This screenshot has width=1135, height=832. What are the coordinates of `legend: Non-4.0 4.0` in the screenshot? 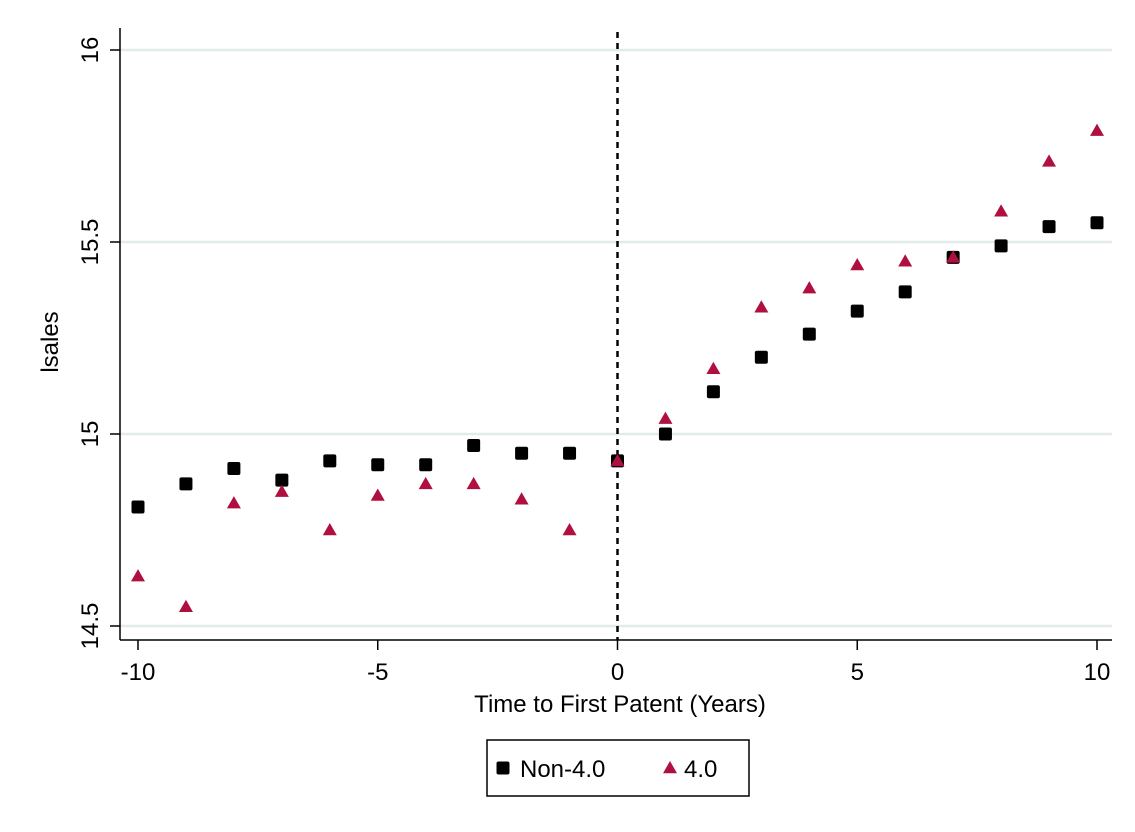 It's located at (618, 768).